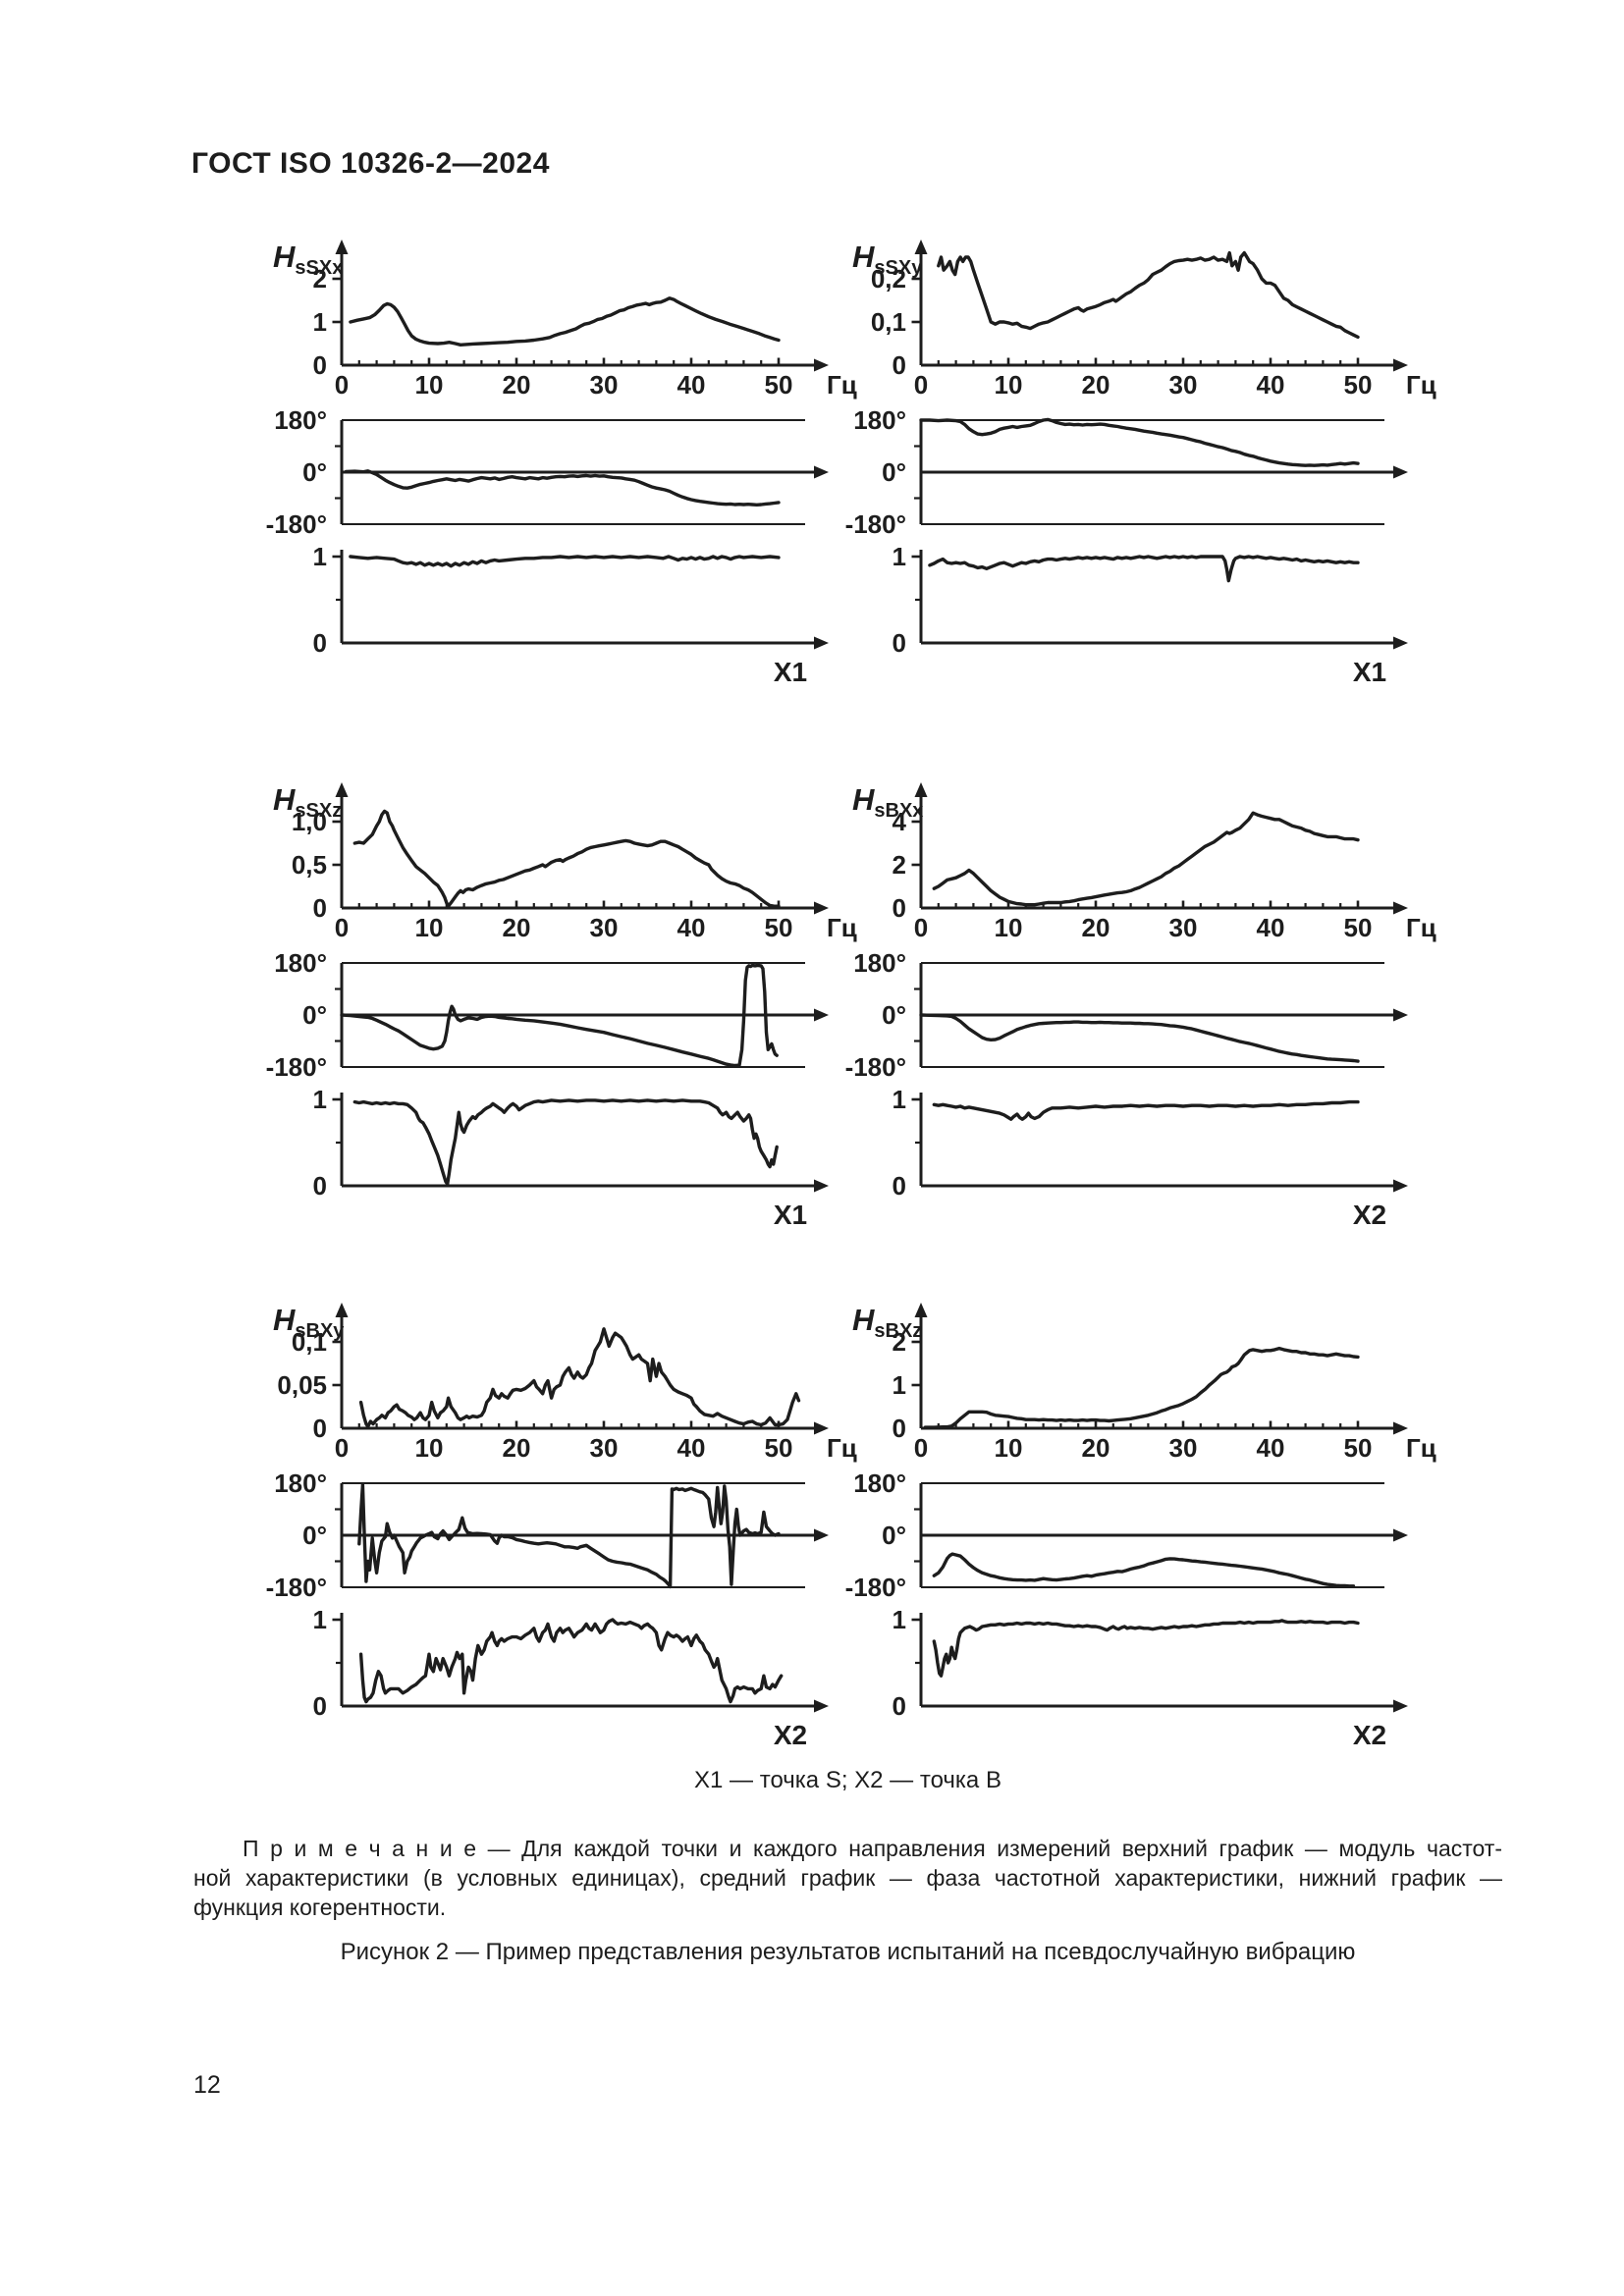 The height and width of the screenshot is (2296, 1624). What do you see at coordinates (900, 821) in the screenshot?
I see `magnitude-y-tick-label: 4` at bounding box center [900, 821].